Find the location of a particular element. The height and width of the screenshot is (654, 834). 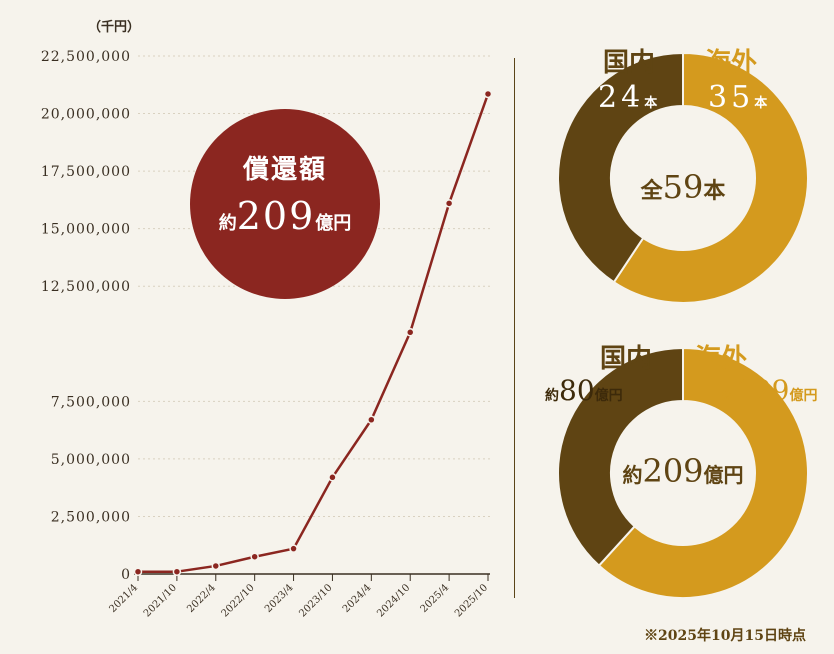

count-overseas-value: 35本 is located at coordinates (737, 97).